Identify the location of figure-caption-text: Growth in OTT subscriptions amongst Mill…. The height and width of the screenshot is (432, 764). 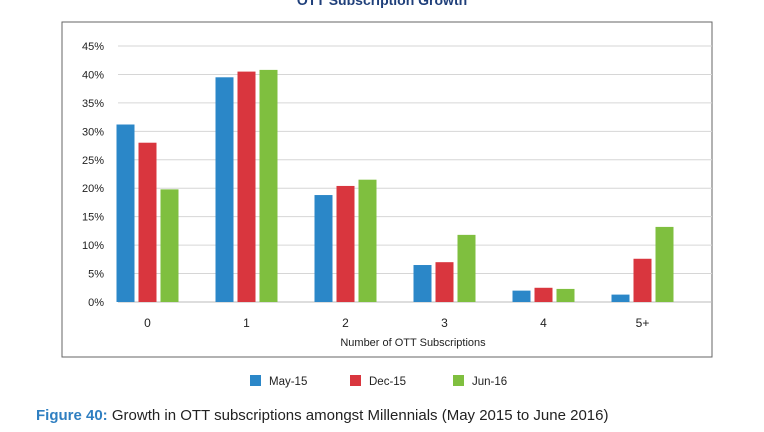
(360, 415).